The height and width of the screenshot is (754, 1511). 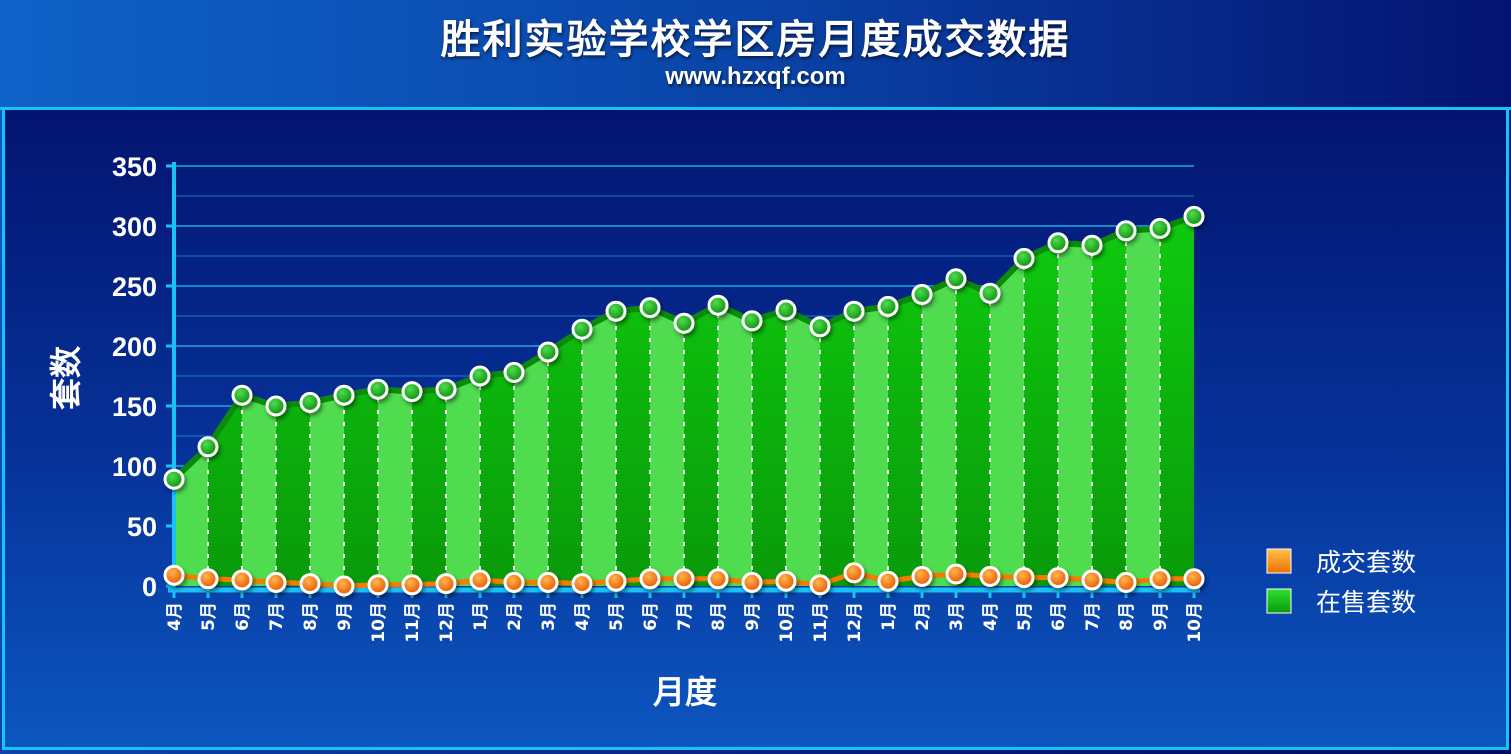 I want to click on legend: 成交套数 在售套数, so click(x=1341, y=582).